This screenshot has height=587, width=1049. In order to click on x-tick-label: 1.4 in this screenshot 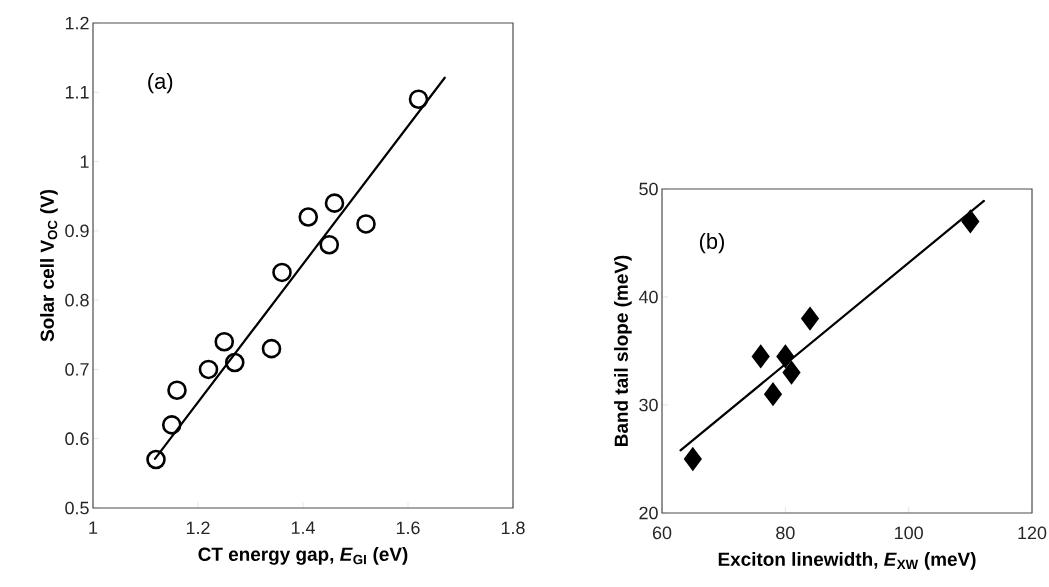, I will do `click(303, 527)`.